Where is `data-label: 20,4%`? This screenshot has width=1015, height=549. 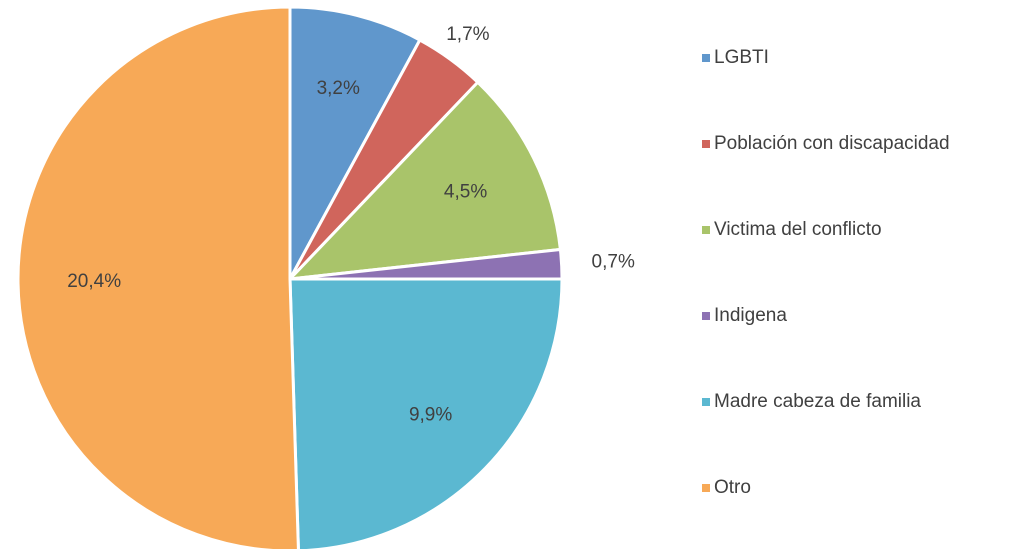 data-label: 20,4% is located at coordinates (94, 281).